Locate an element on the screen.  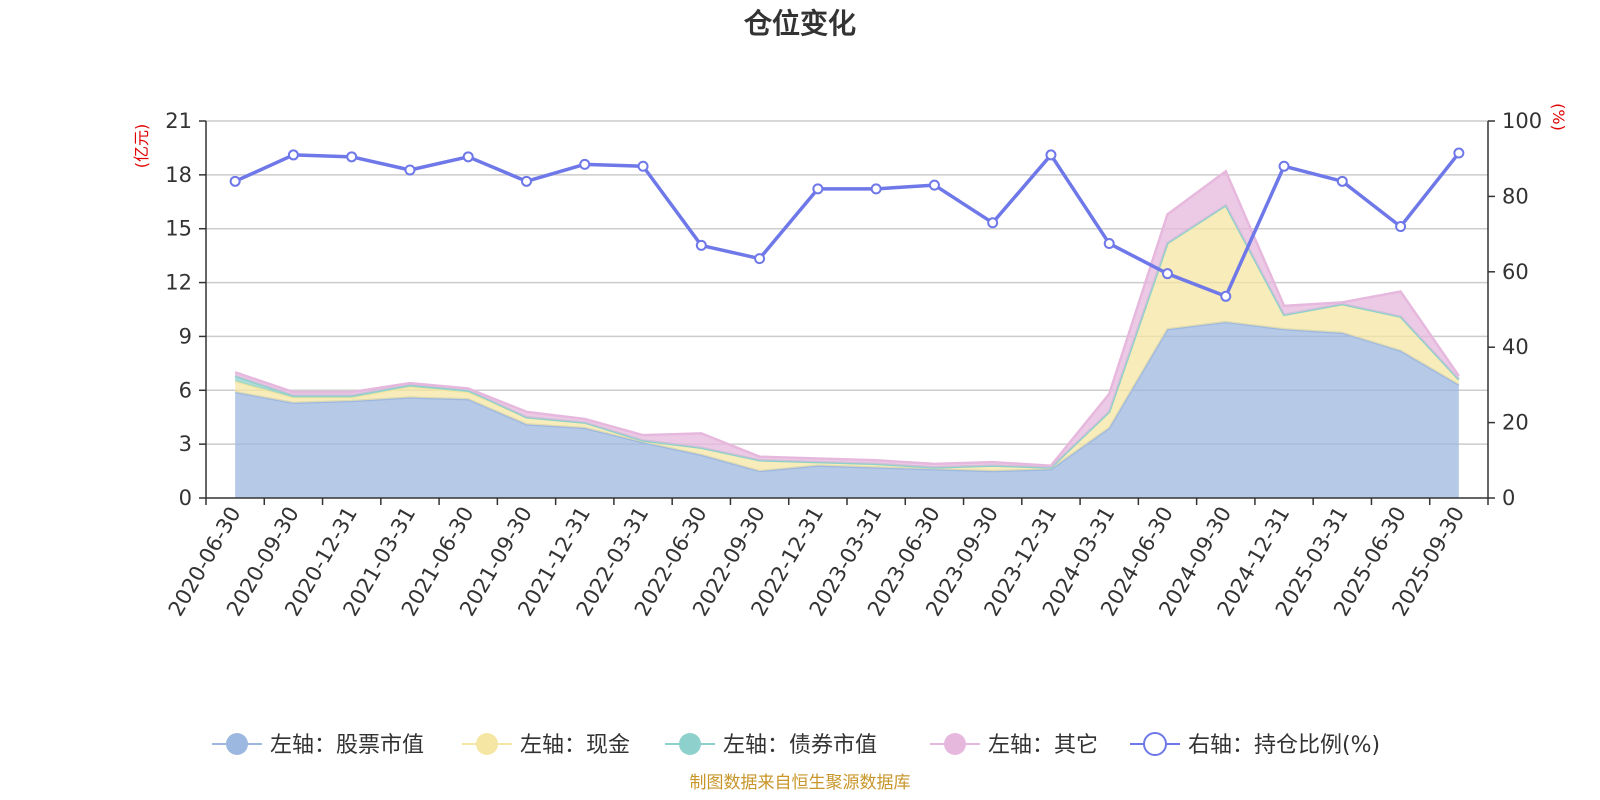
ratio-line-series is located at coordinates (847, 224).